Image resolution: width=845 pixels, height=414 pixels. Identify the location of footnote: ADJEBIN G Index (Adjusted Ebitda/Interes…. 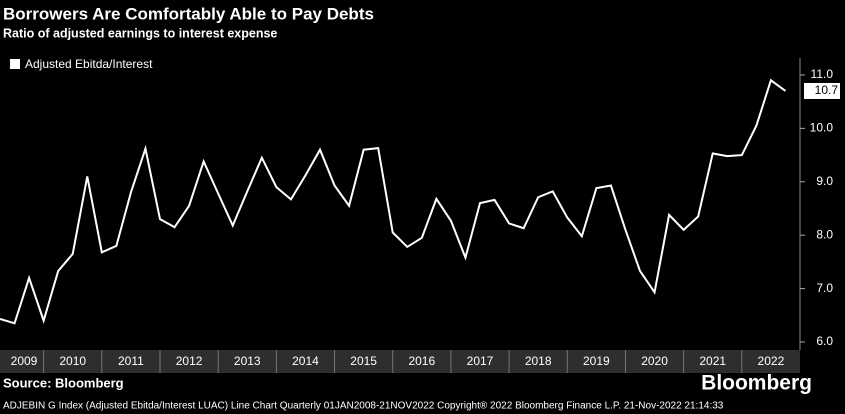
(363, 406).